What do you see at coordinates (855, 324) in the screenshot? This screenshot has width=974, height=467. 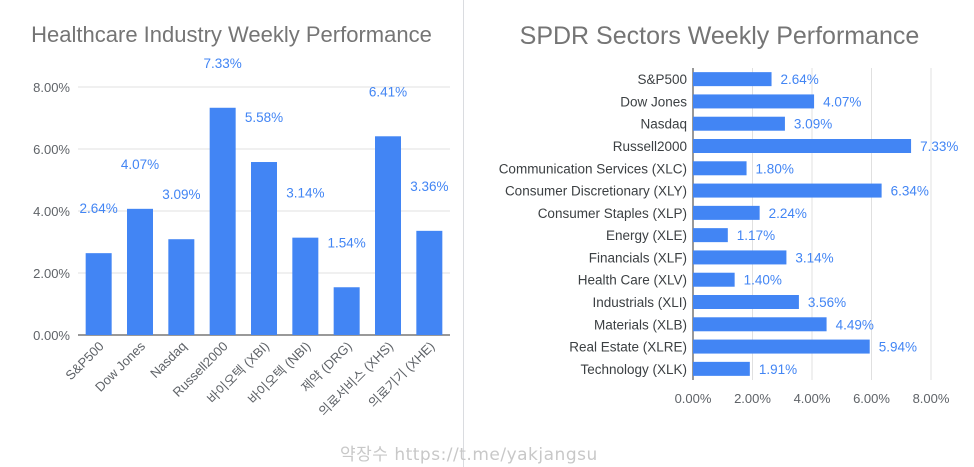 I see `bar-value-label: 4.49%` at bounding box center [855, 324].